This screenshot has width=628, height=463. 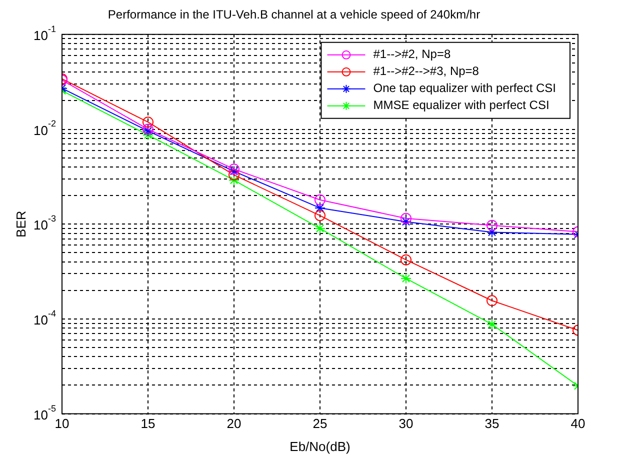 What do you see at coordinates (20, 224) in the screenshot?
I see `y-axis-title: BER` at bounding box center [20, 224].